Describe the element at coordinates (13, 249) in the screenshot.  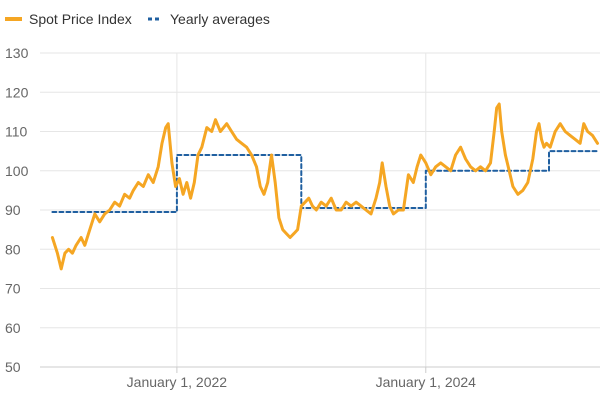
I see `y-tick-label-80: 80` at that location.